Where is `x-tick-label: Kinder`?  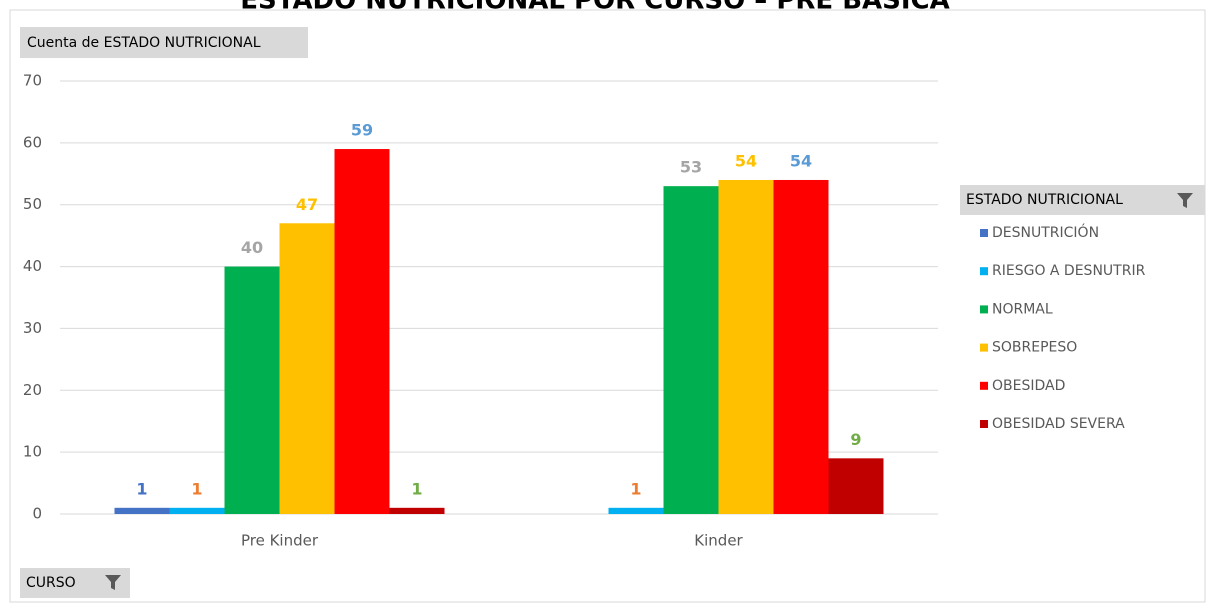
x-tick-label: Kinder is located at coordinates (718, 541).